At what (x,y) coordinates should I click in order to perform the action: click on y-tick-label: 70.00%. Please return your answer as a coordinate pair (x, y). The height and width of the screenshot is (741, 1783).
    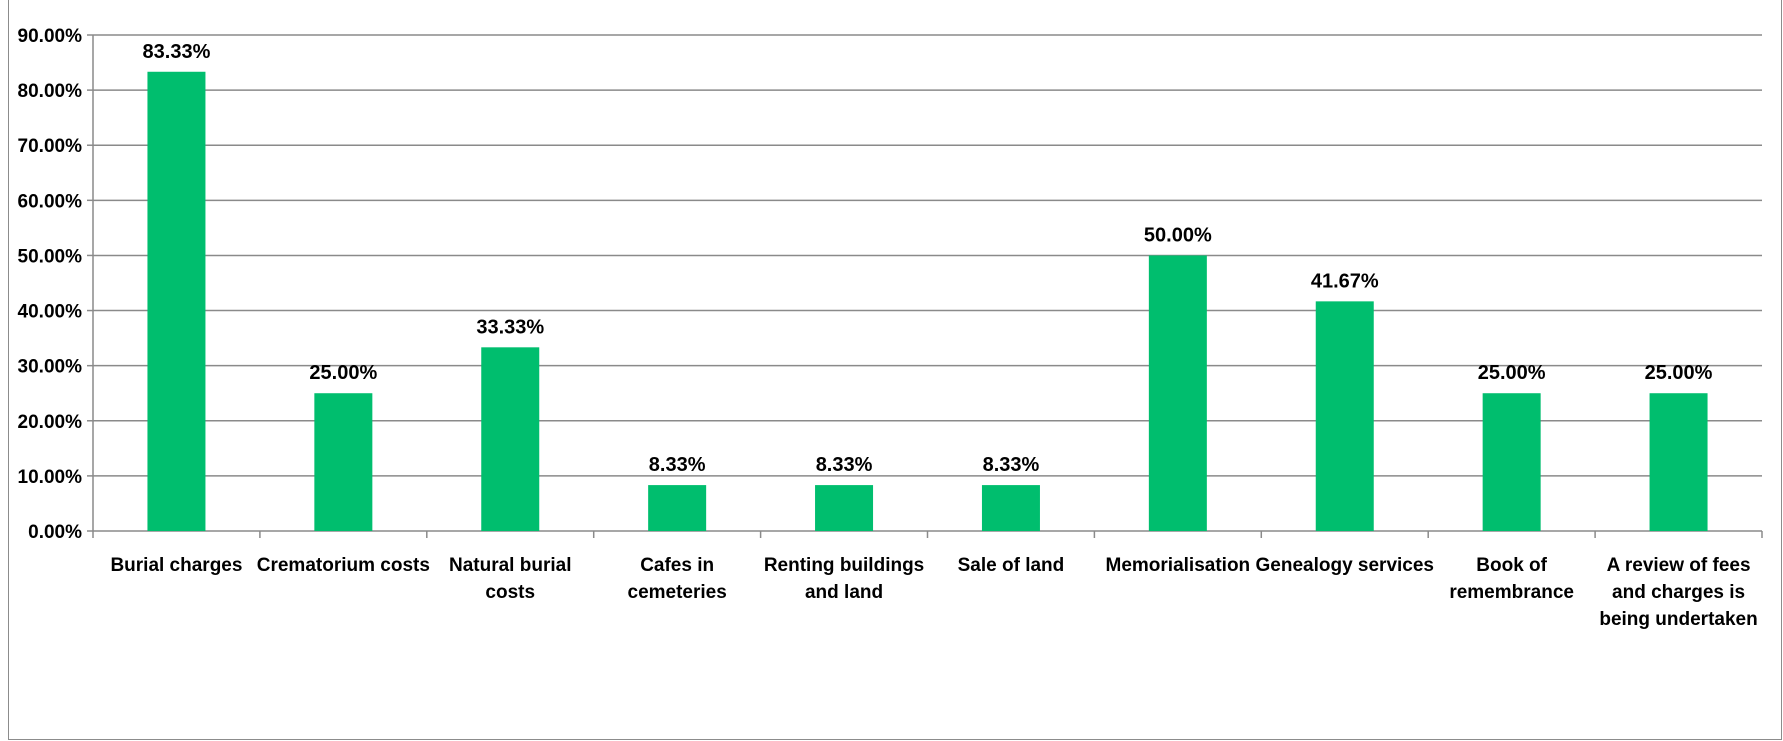
    Looking at the image, I should click on (50, 146).